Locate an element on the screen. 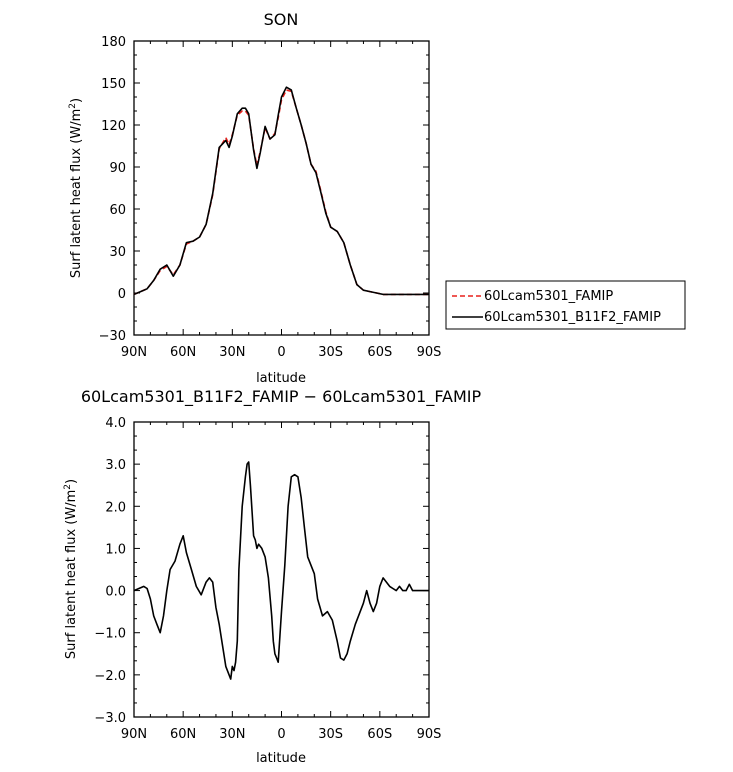 Image resolution: width=733 pixels, height=772 pixels. top-legend: 60Lcam5301_FAMIP 60Lcam5301_B11F2_FAMIP is located at coordinates (565, 305).